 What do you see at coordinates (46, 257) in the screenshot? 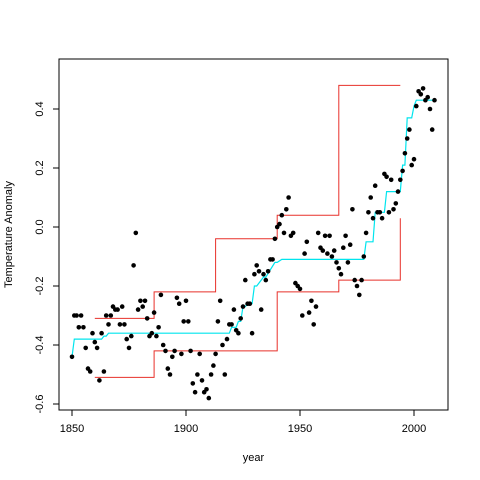
I see `y-axis: -0.6 -0.4 -0.2 0.0 0.2 0.4` at bounding box center [46, 257].